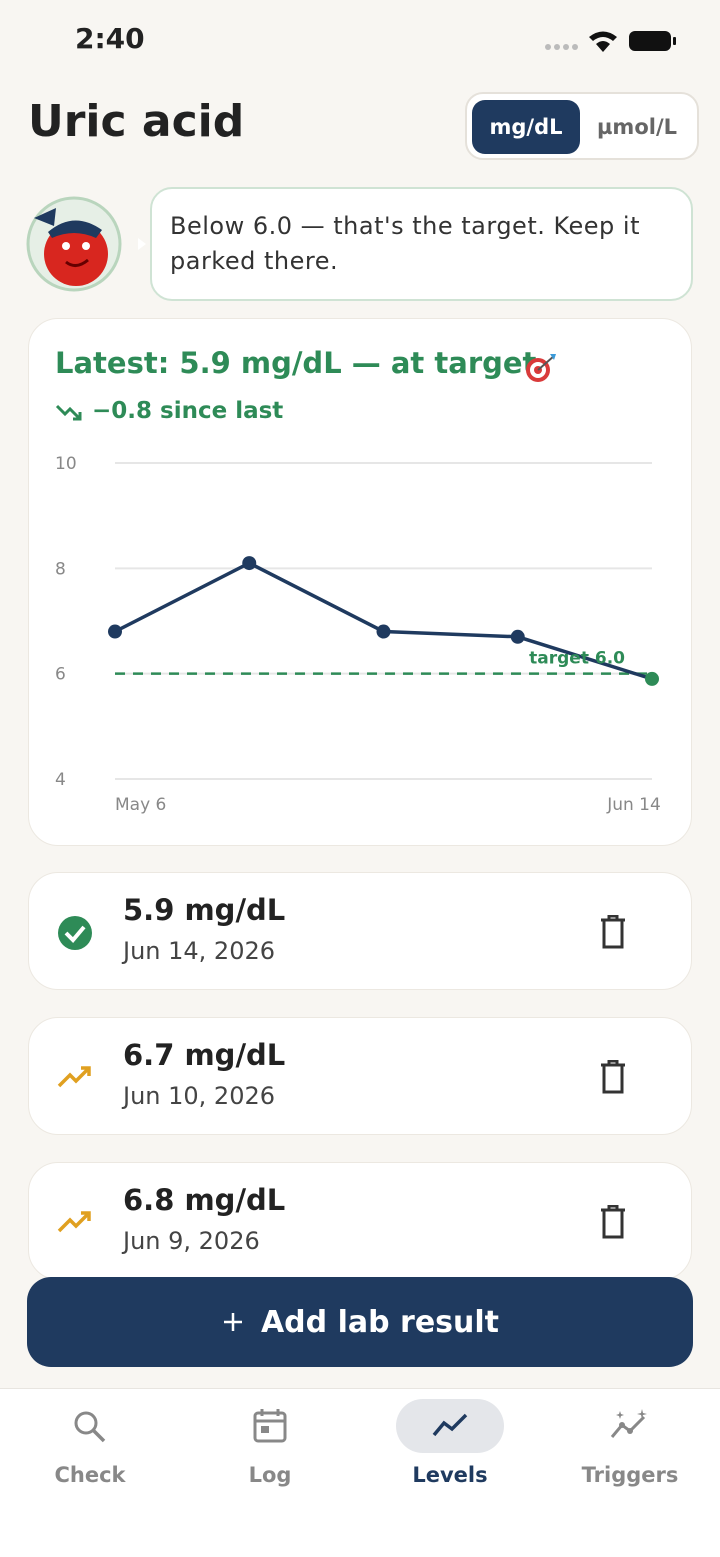  I want to click on result-value: 5.9 mg/dL, so click(204, 910).